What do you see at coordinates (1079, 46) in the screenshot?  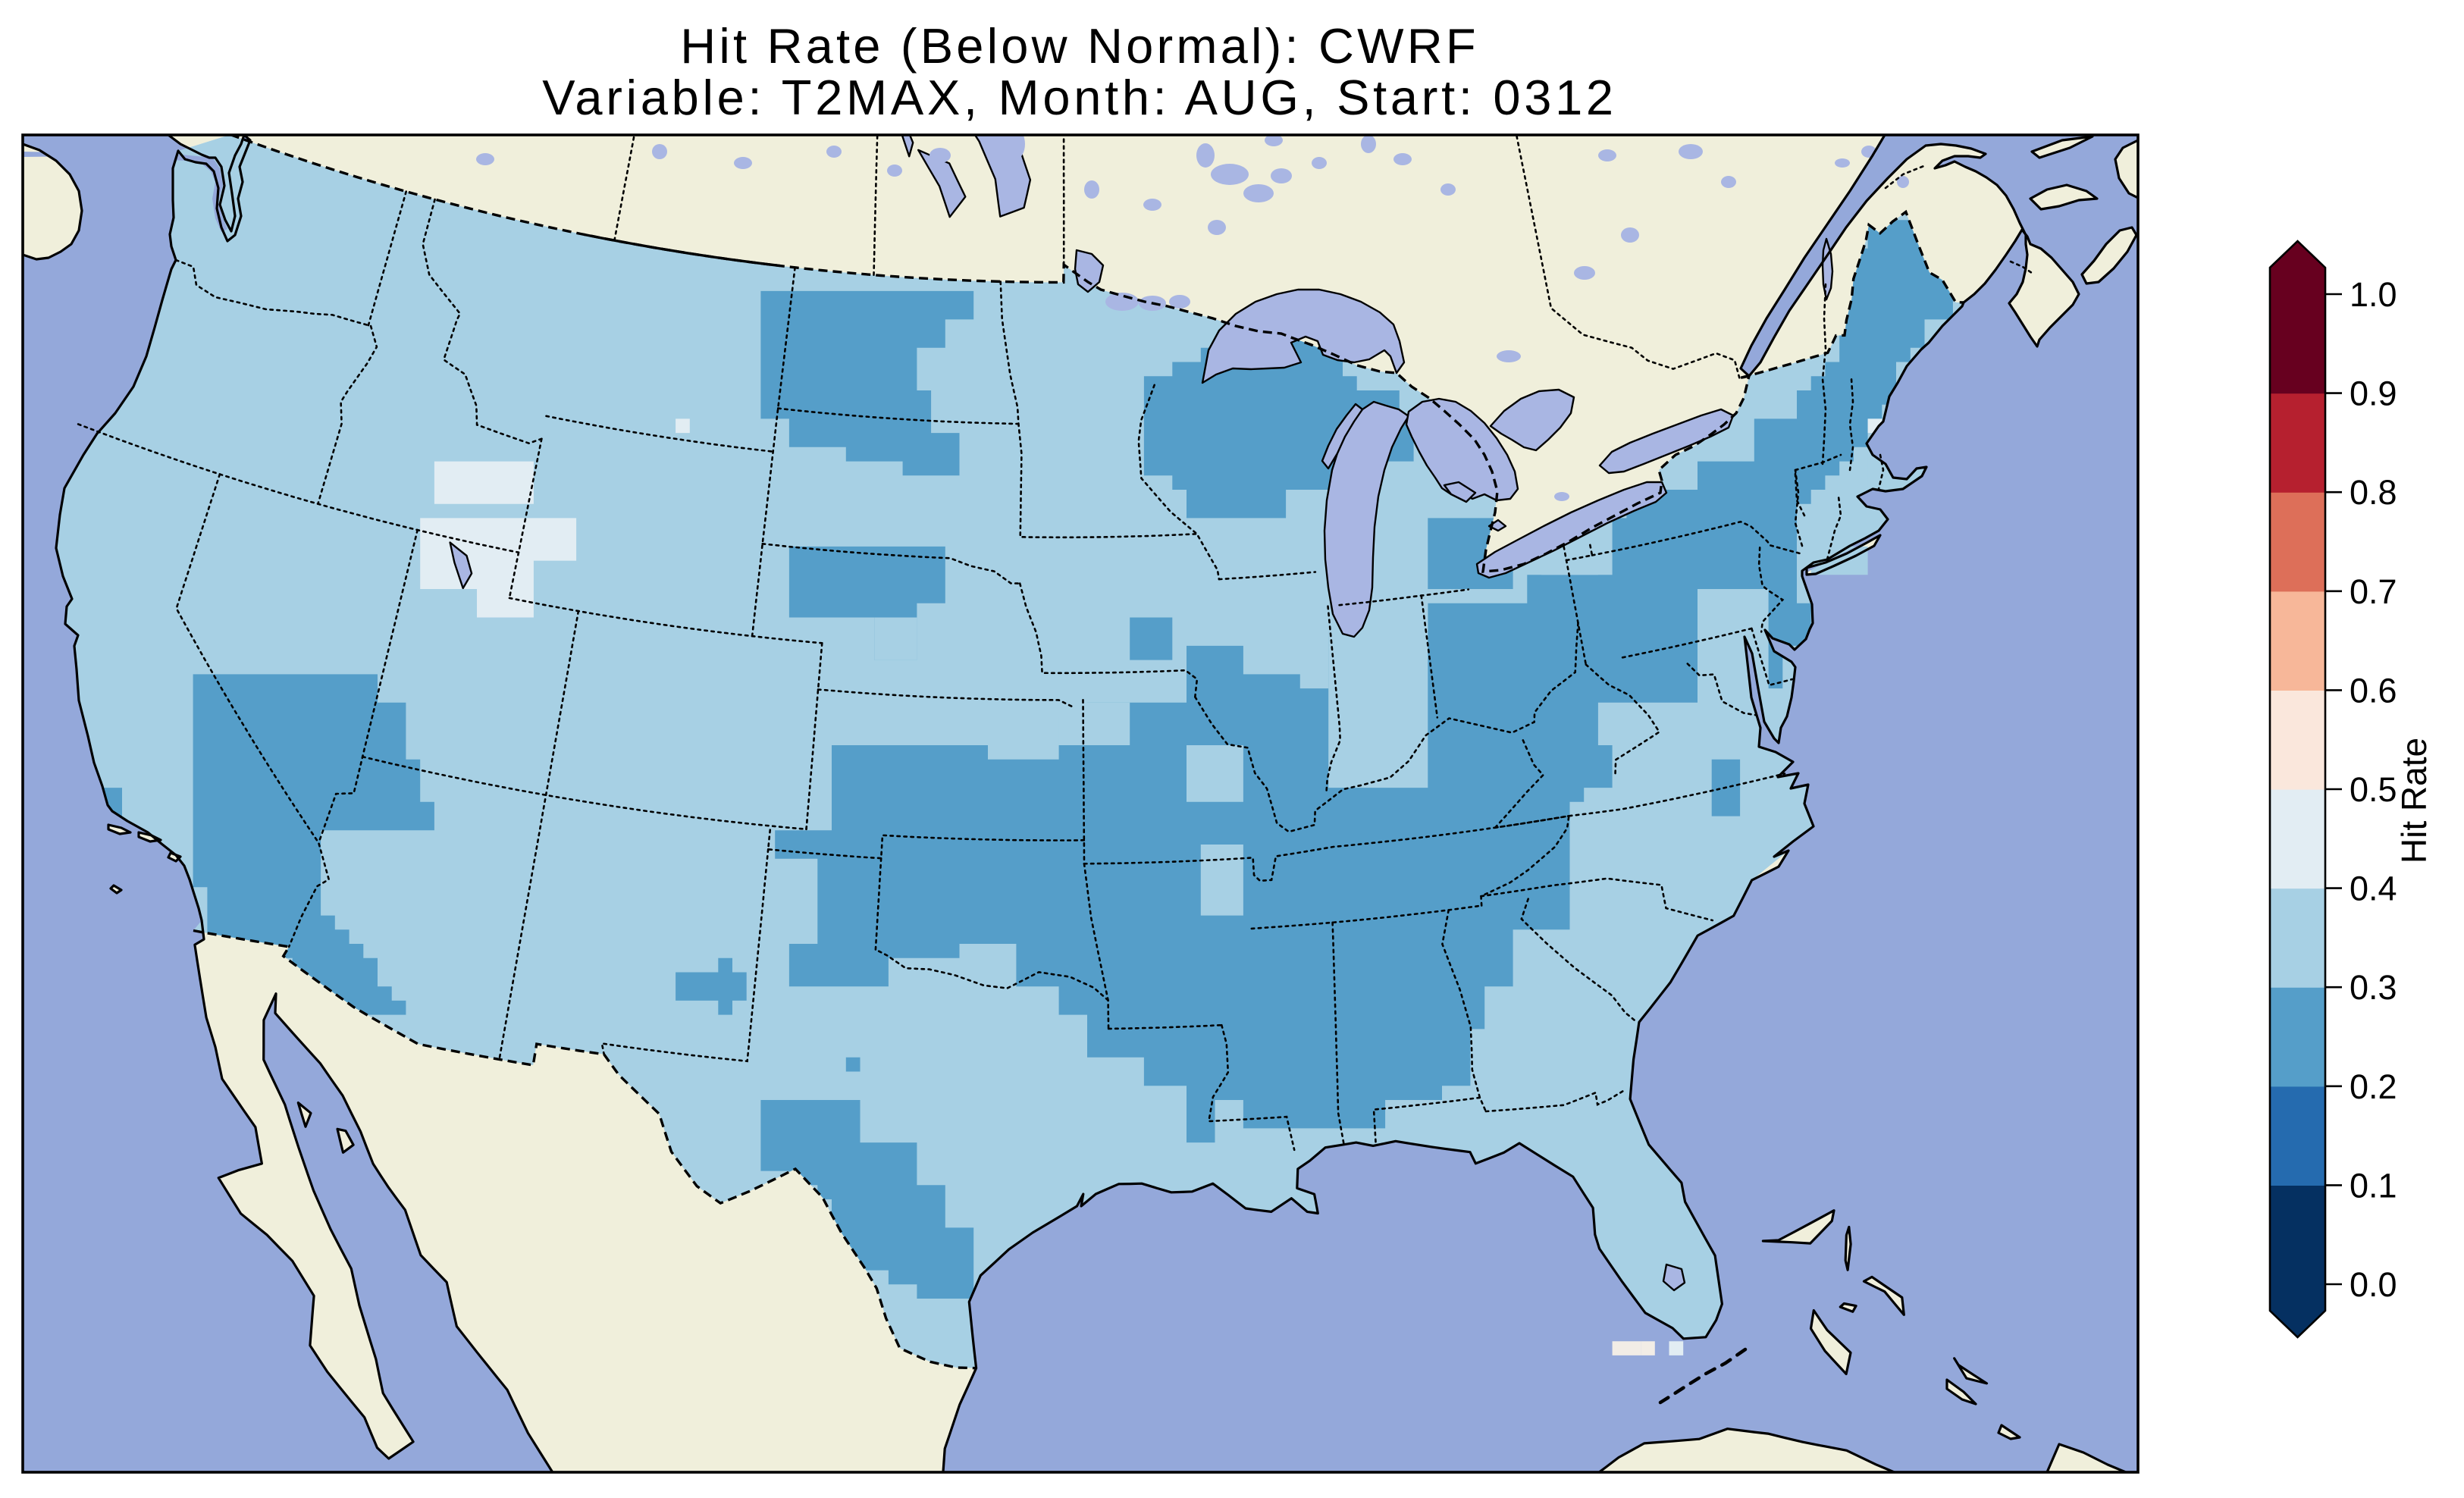 I see `svg-text: Hit Rate (Below Normal): CWRF` at bounding box center [1079, 46].